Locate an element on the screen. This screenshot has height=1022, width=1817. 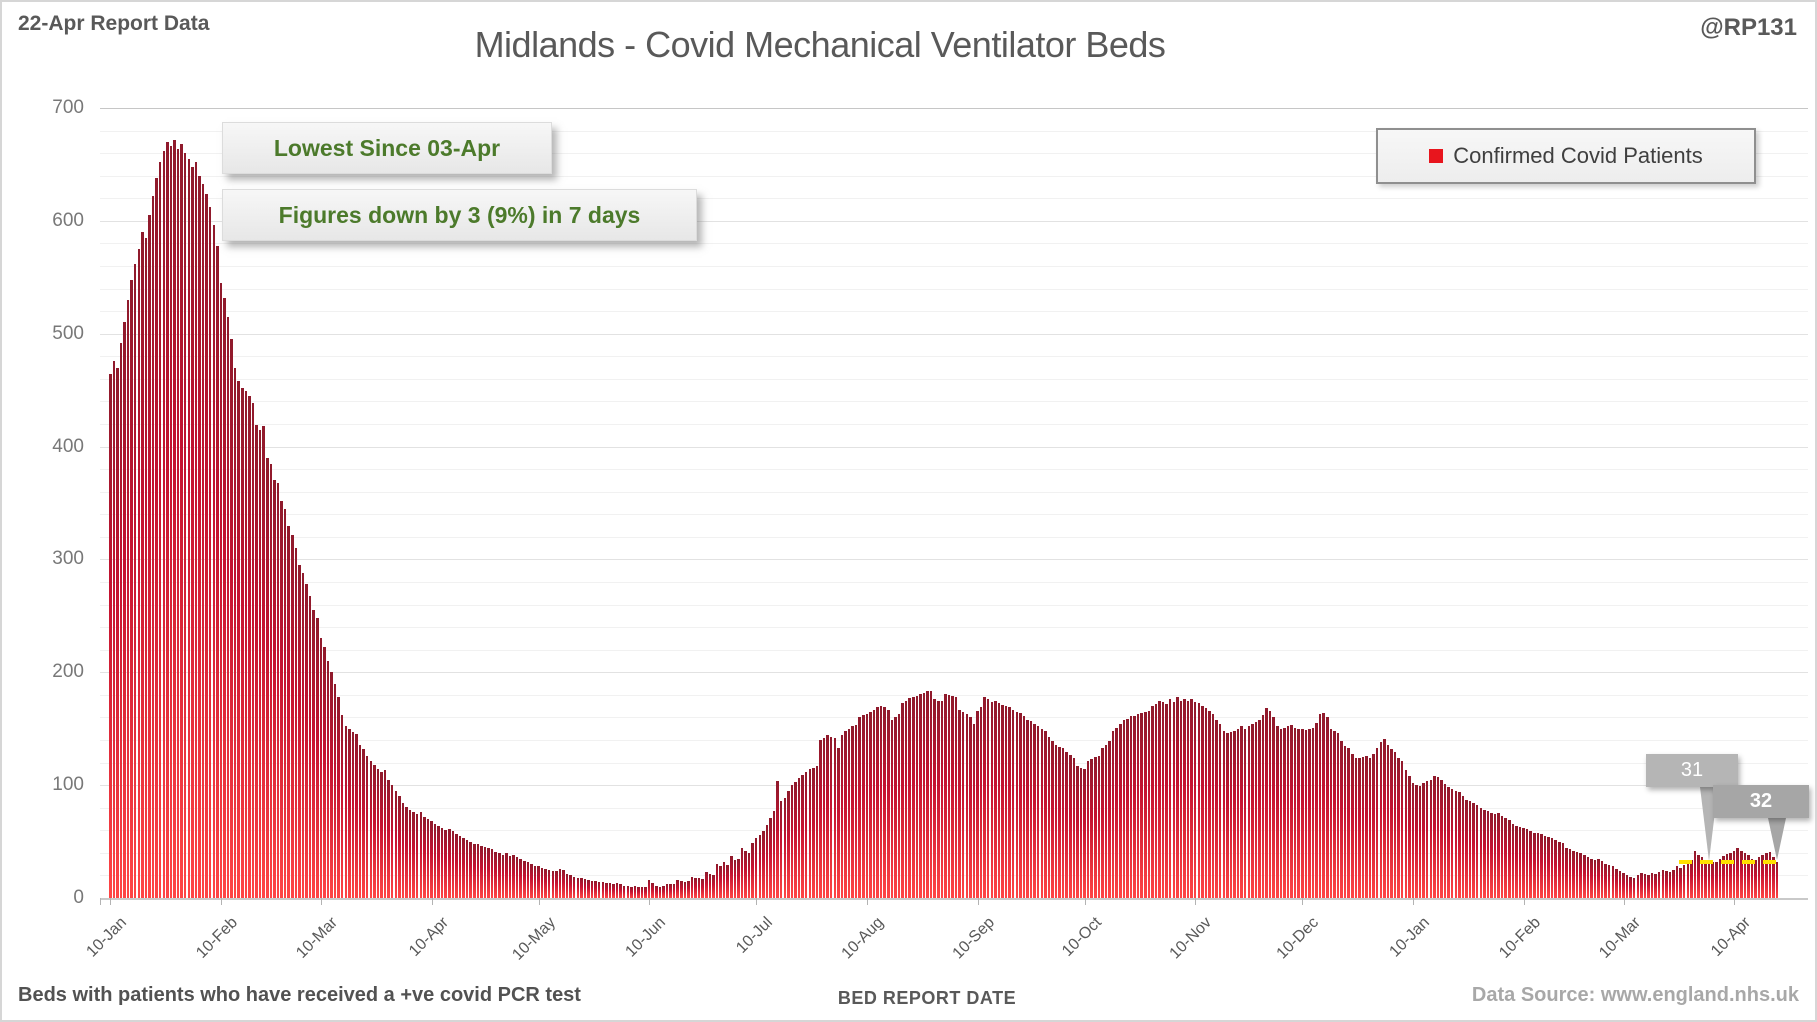
x-tick-label: 10-Aug is located at coordinates (862, 938).